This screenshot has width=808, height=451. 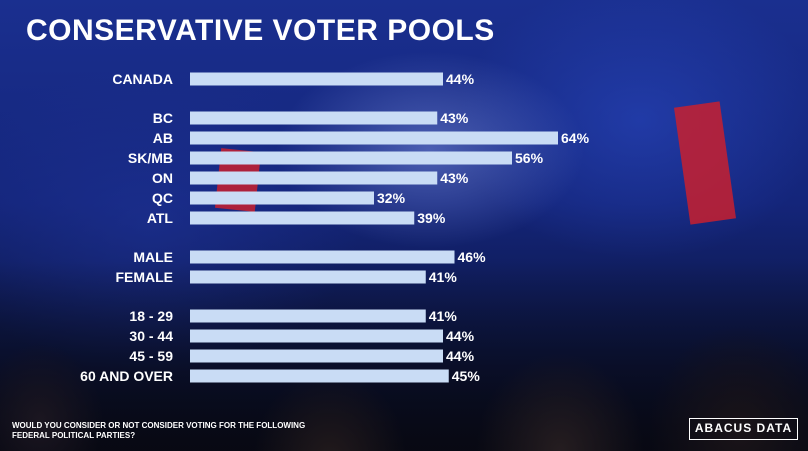 What do you see at coordinates (319, 376) in the screenshot?
I see `bar-60-and-over` at bounding box center [319, 376].